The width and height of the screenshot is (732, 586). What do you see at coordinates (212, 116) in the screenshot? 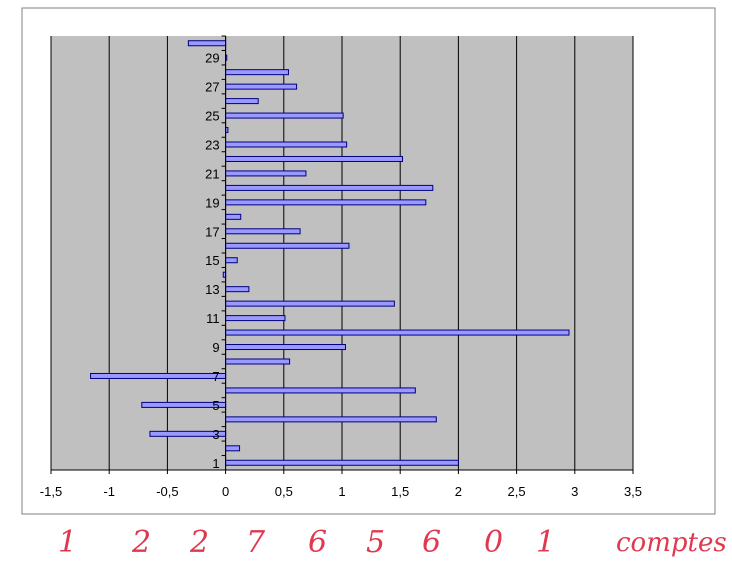
I see `y-tick-label: 25` at bounding box center [212, 116].